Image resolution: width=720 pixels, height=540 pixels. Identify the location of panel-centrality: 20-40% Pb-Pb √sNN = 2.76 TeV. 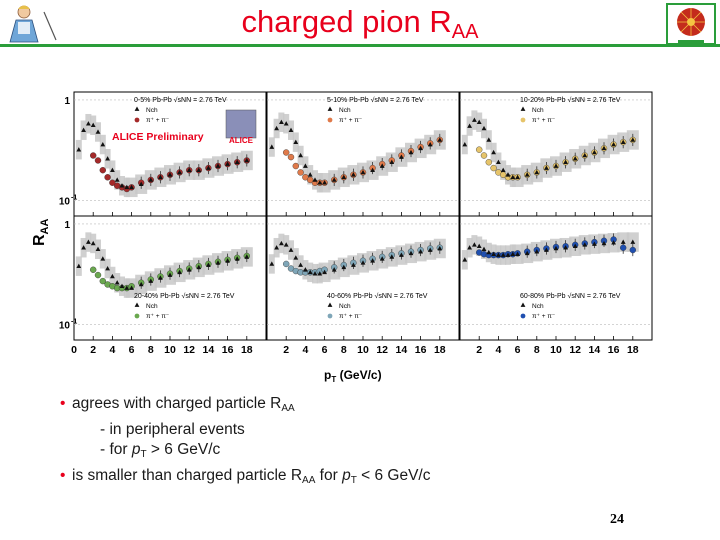
(184, 296).